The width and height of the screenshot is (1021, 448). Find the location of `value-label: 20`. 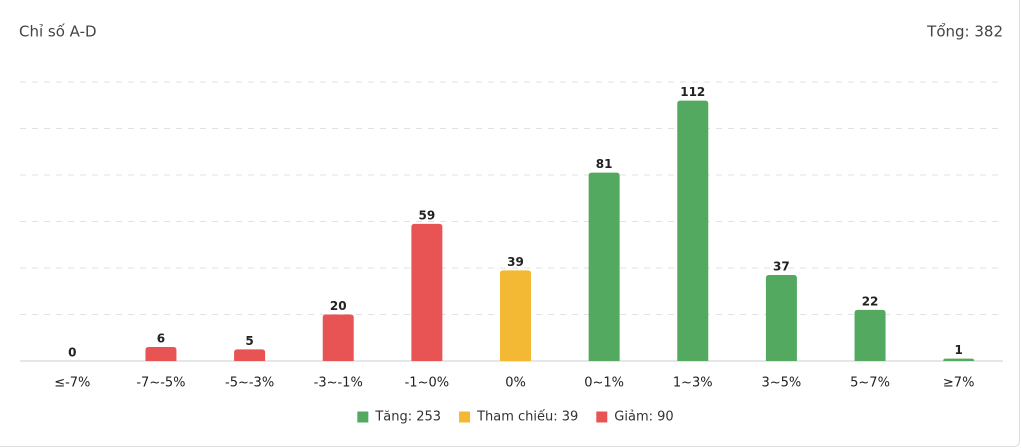

value-label: 20 is located at coordinates (338, 306).